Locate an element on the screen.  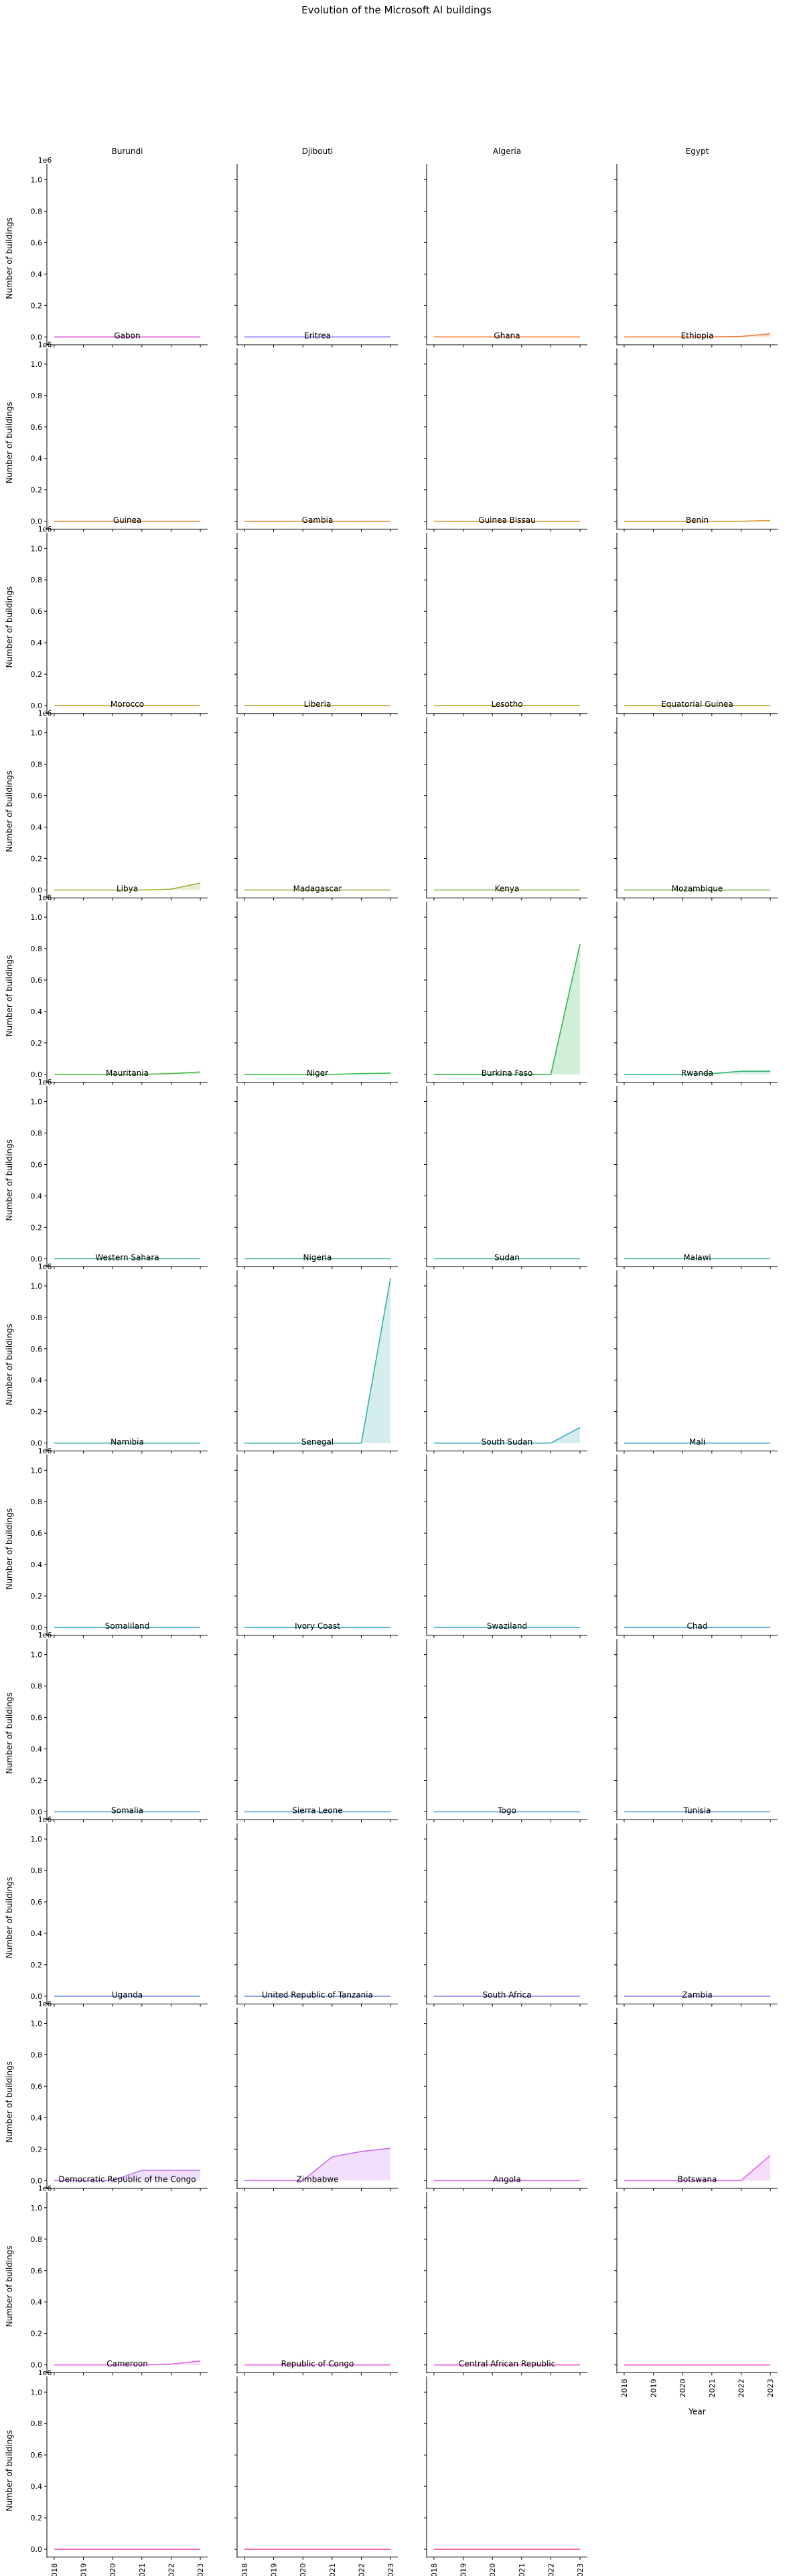
panel-title: Gambia is located at coordinates (318, 520).